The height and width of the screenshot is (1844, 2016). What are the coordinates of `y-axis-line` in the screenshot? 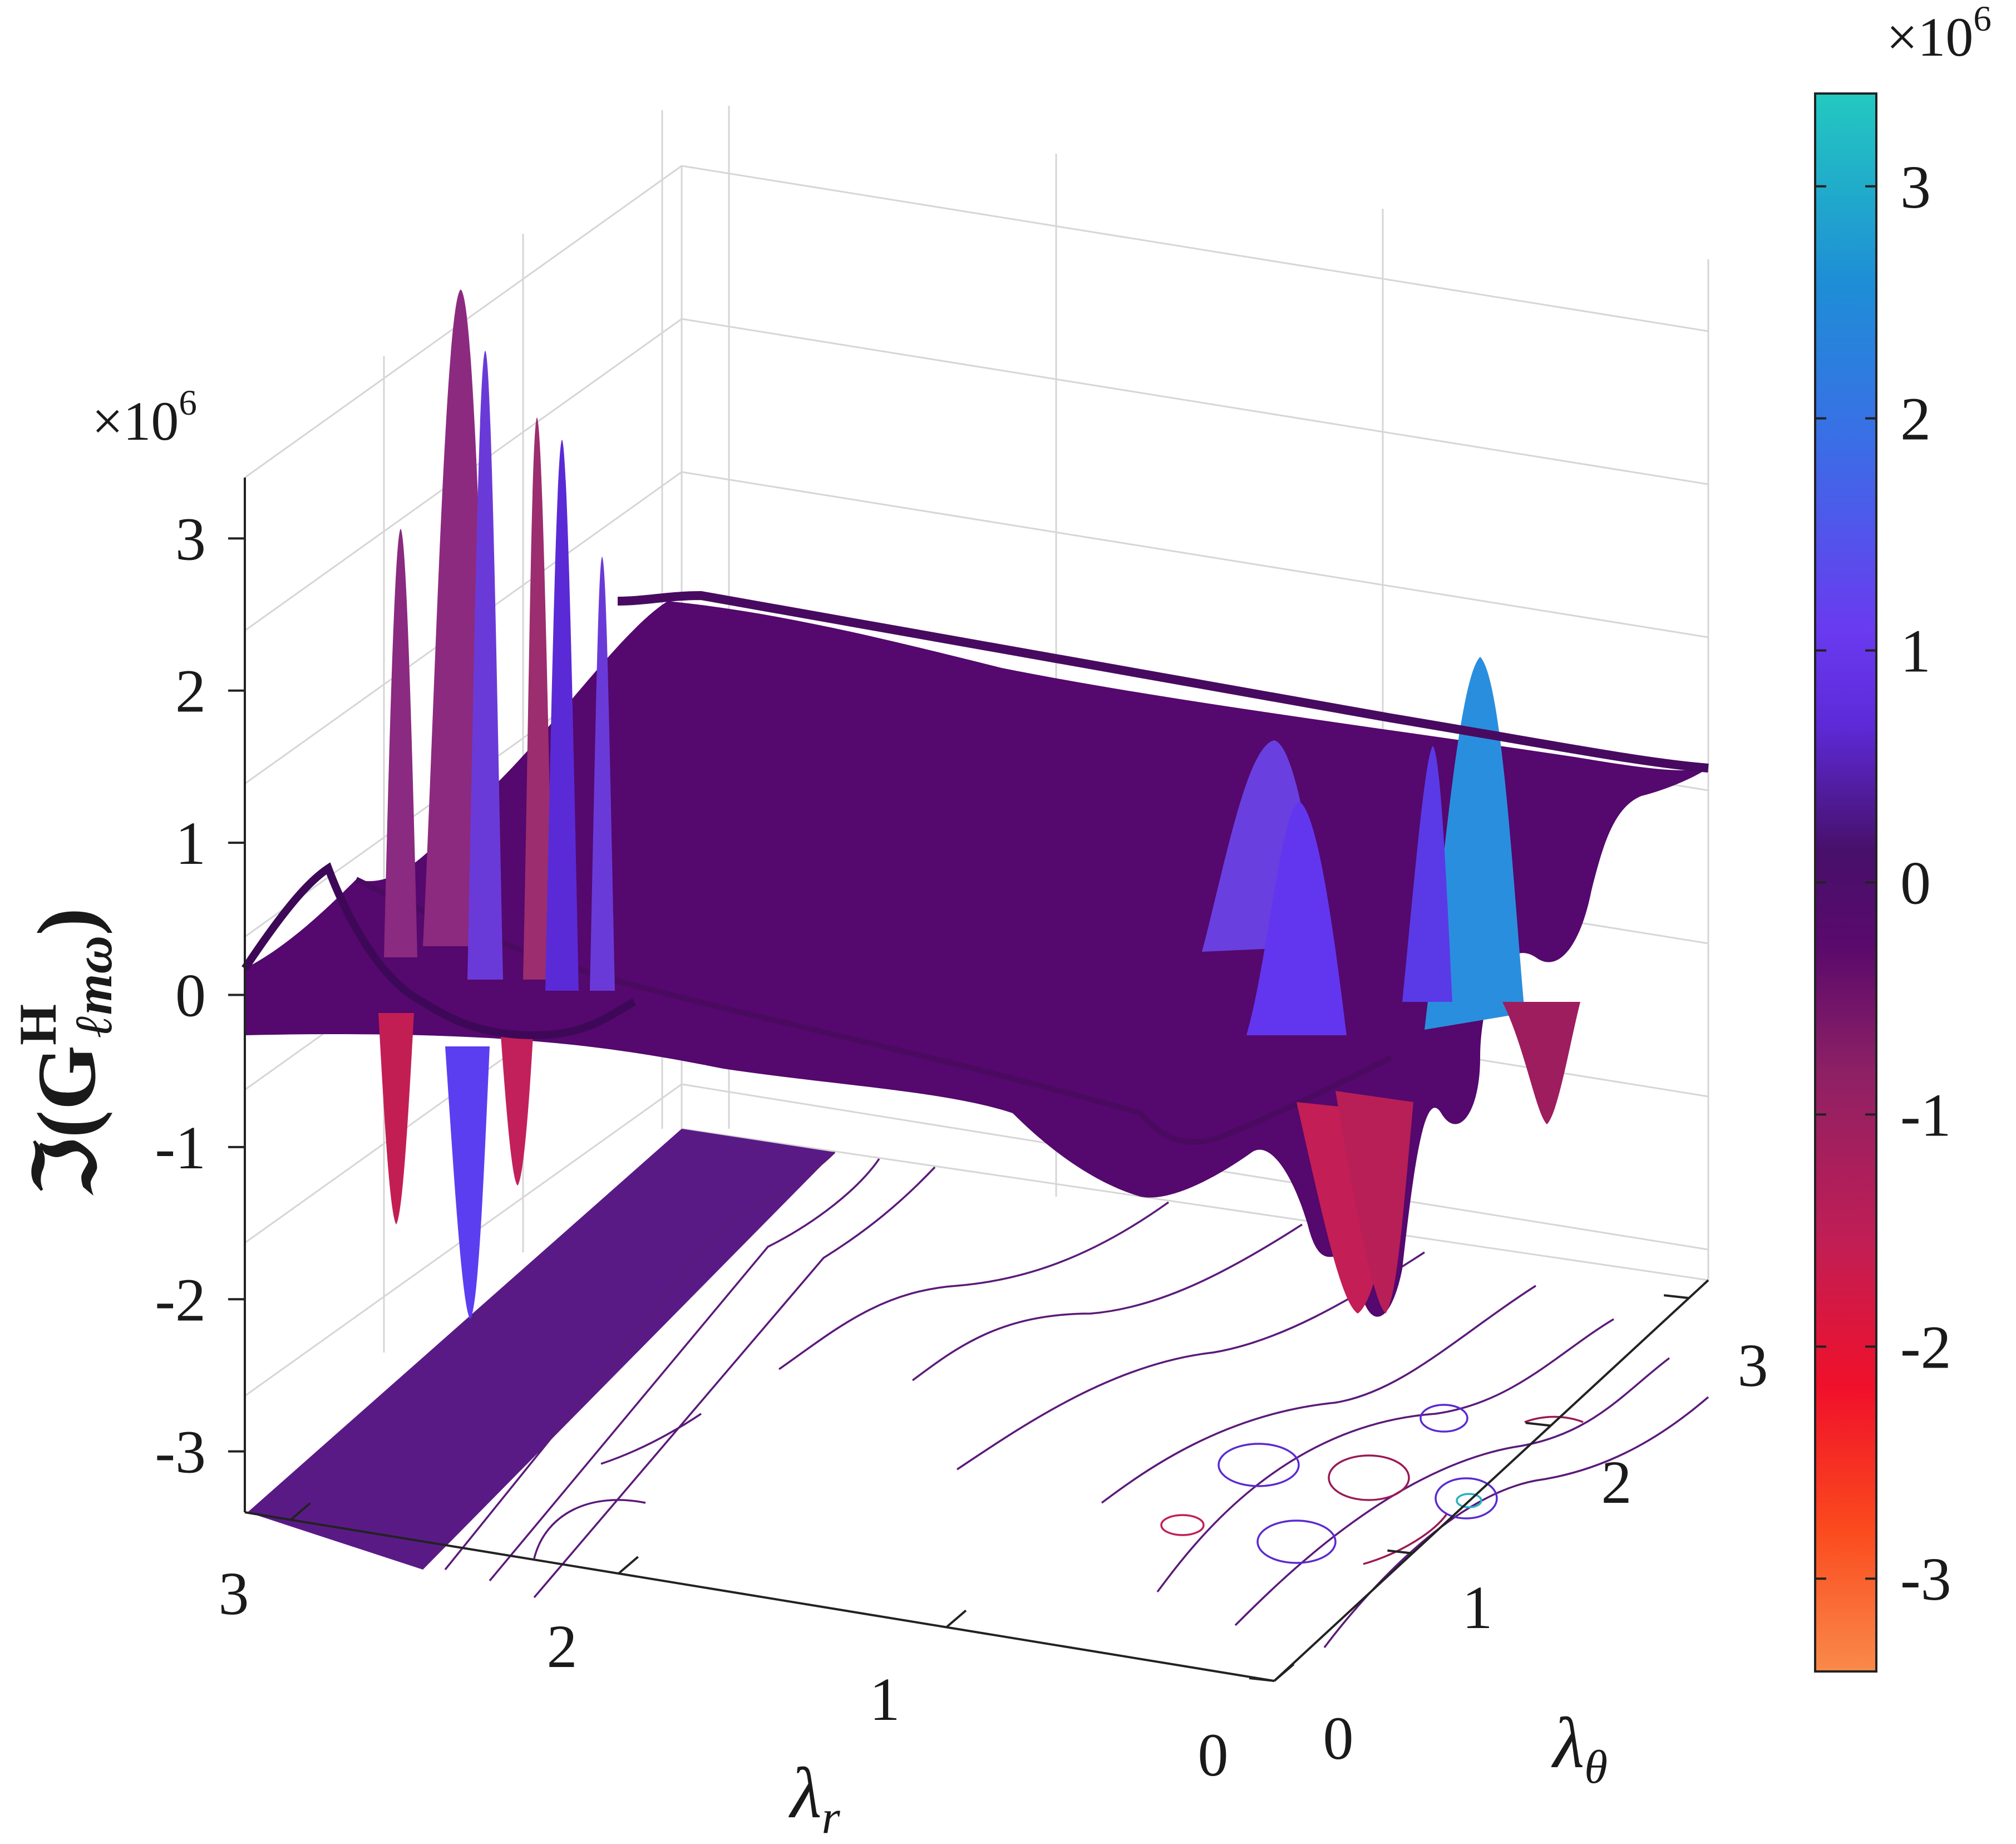 It's located at (1491, 1480).